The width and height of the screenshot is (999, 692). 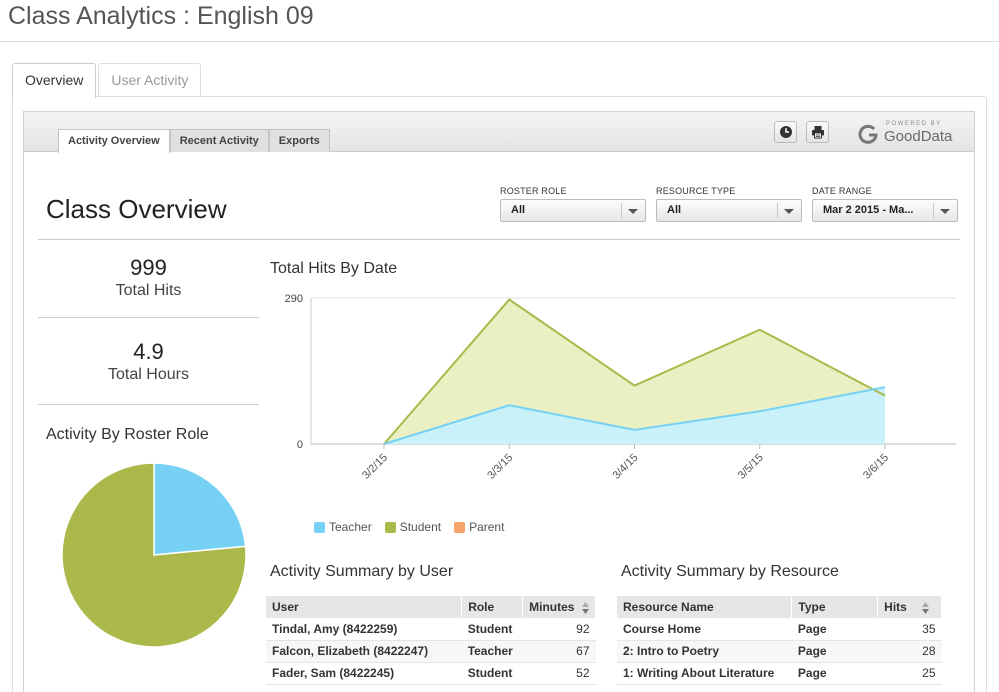 I want to click on x-tick-label: 3/3/15, so click(x=500, y=467).